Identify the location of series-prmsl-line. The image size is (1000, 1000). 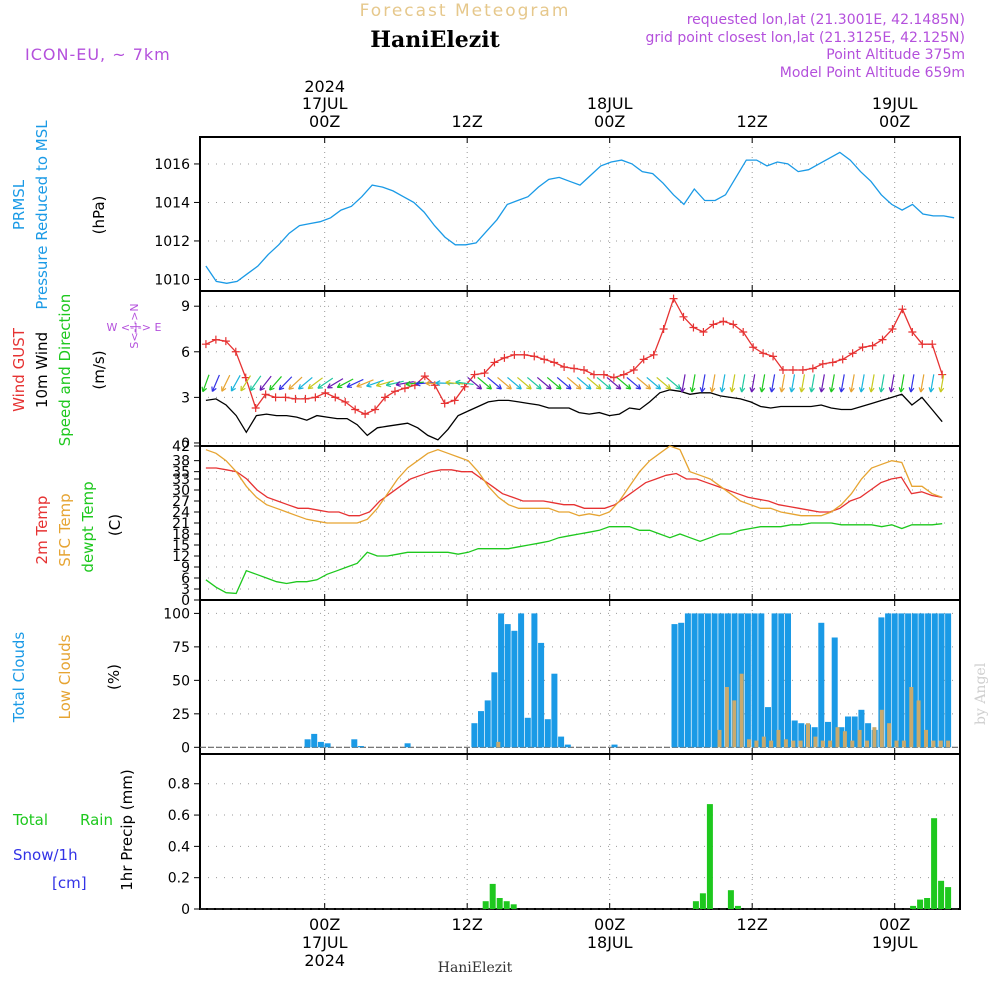
(580, 217).